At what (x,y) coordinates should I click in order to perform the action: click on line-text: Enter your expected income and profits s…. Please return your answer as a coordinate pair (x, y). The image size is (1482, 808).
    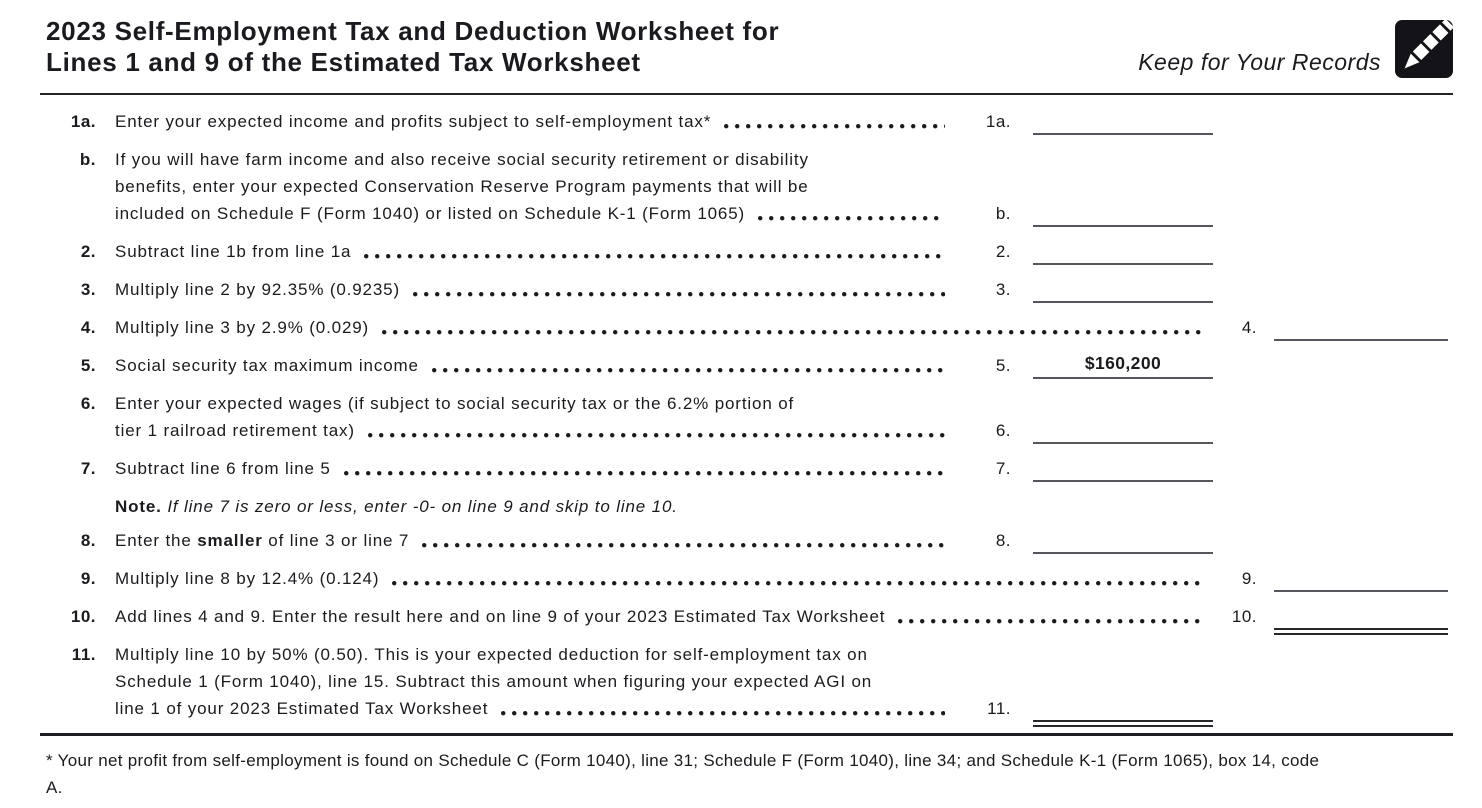
    Looking at the image, I should click on (413, 121).